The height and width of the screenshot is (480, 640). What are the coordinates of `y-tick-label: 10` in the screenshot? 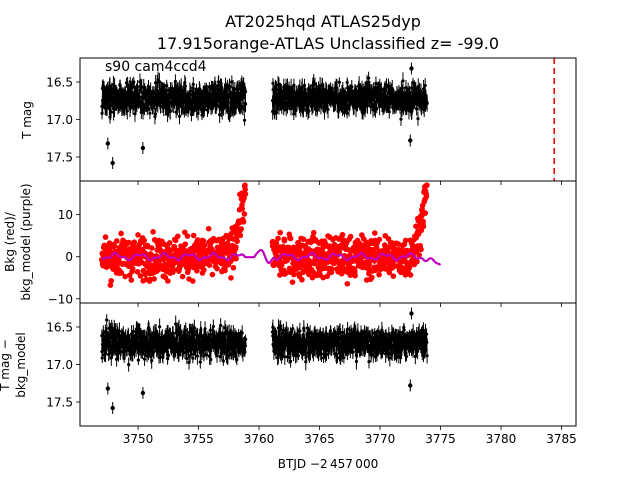 It's located at (65, 215).